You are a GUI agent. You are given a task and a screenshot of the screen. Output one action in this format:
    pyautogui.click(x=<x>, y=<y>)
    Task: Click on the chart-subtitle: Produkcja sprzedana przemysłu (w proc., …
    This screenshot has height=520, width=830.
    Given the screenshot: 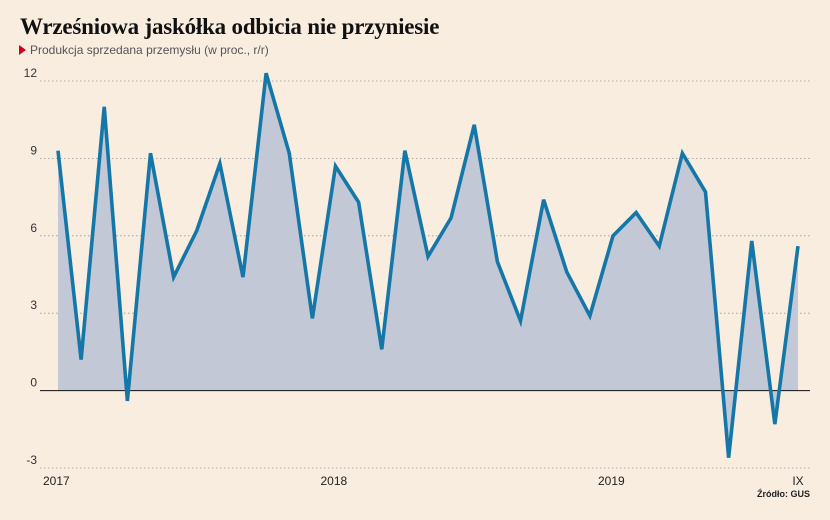 What is the action you would take?
    pyautogui.click(x=144, y=50)
    